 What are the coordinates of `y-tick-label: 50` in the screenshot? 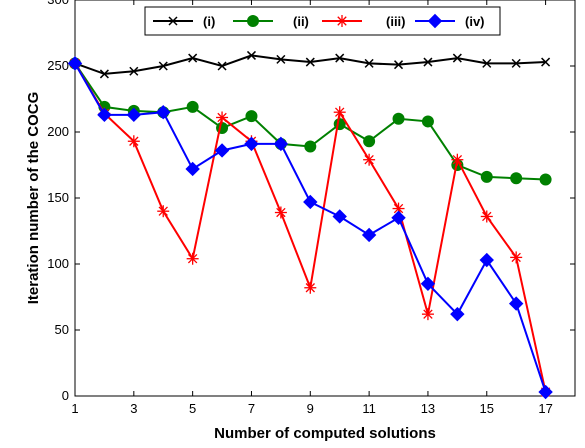 It's located at (62, 329).